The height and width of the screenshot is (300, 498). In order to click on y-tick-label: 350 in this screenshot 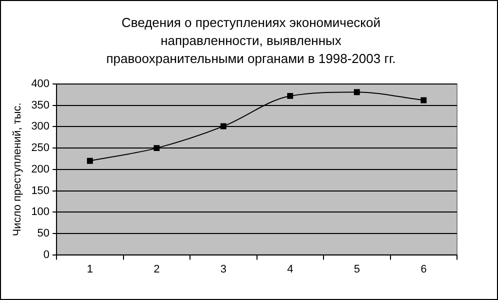, I will do `click(40, 105)`.